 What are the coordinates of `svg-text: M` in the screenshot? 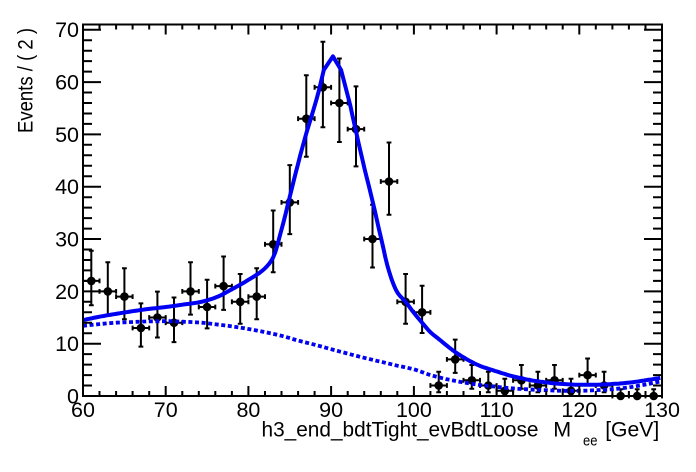 It's located at (562, 429).